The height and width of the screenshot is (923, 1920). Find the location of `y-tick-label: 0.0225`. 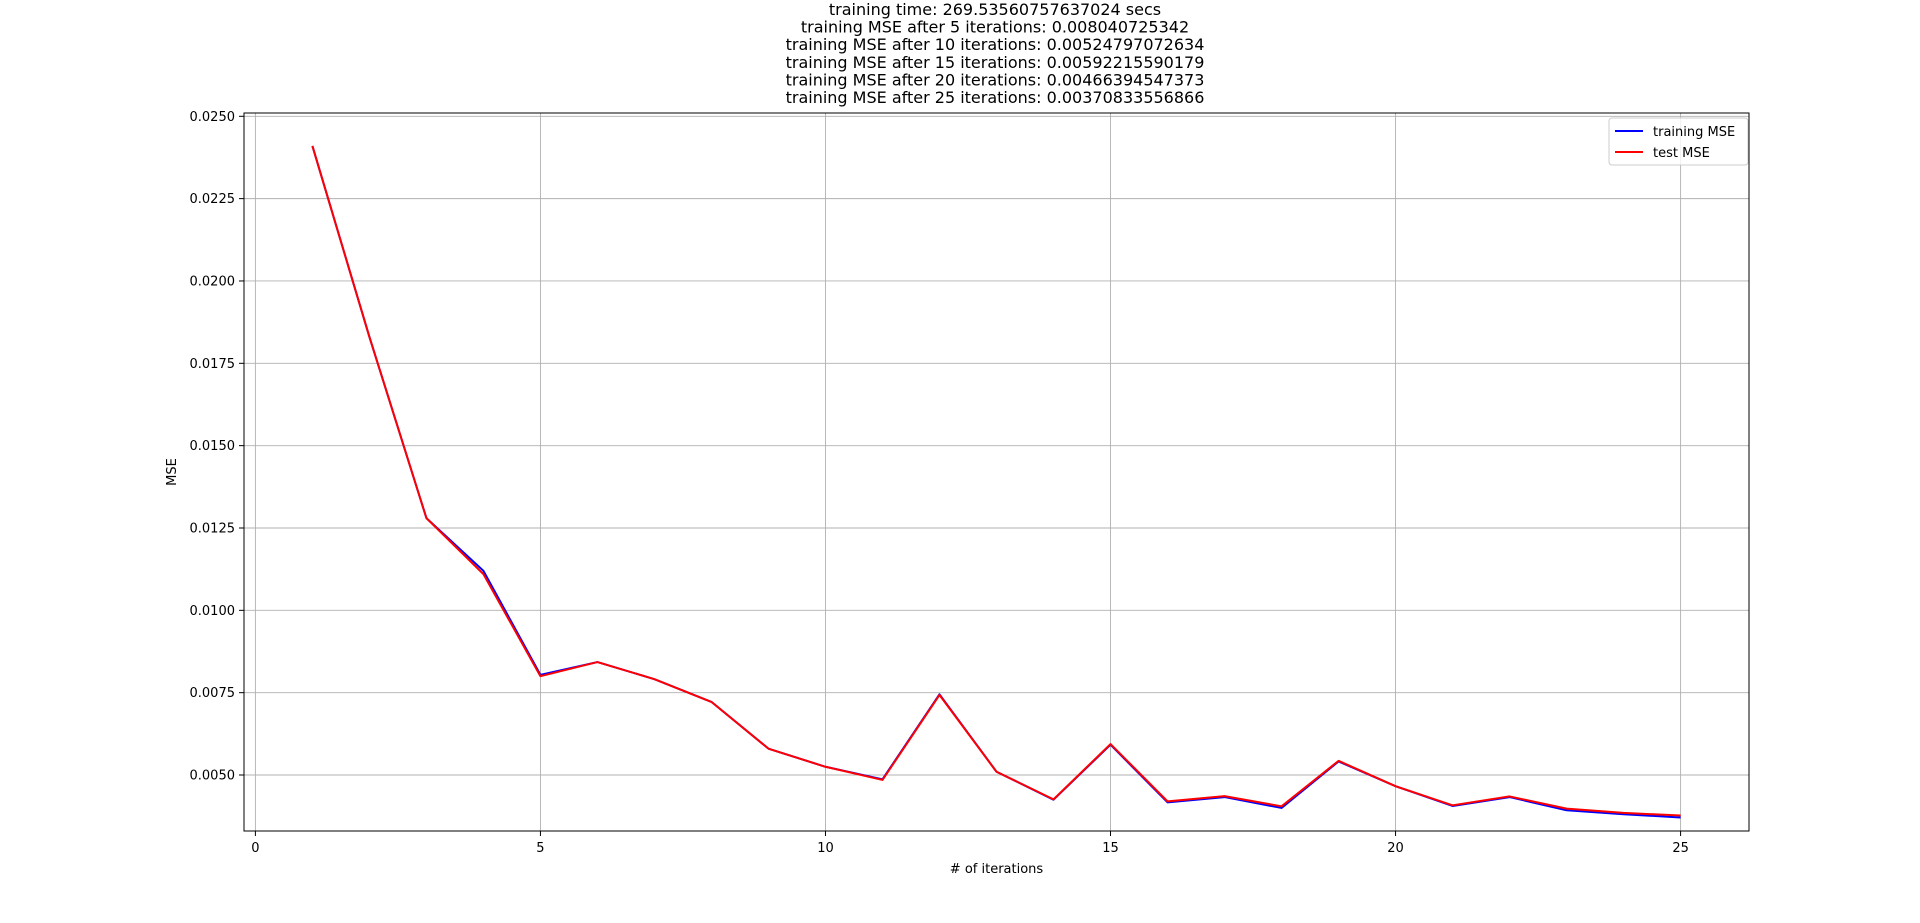

y-tick-label: 0.0225 is located at coordinates (213, 199).